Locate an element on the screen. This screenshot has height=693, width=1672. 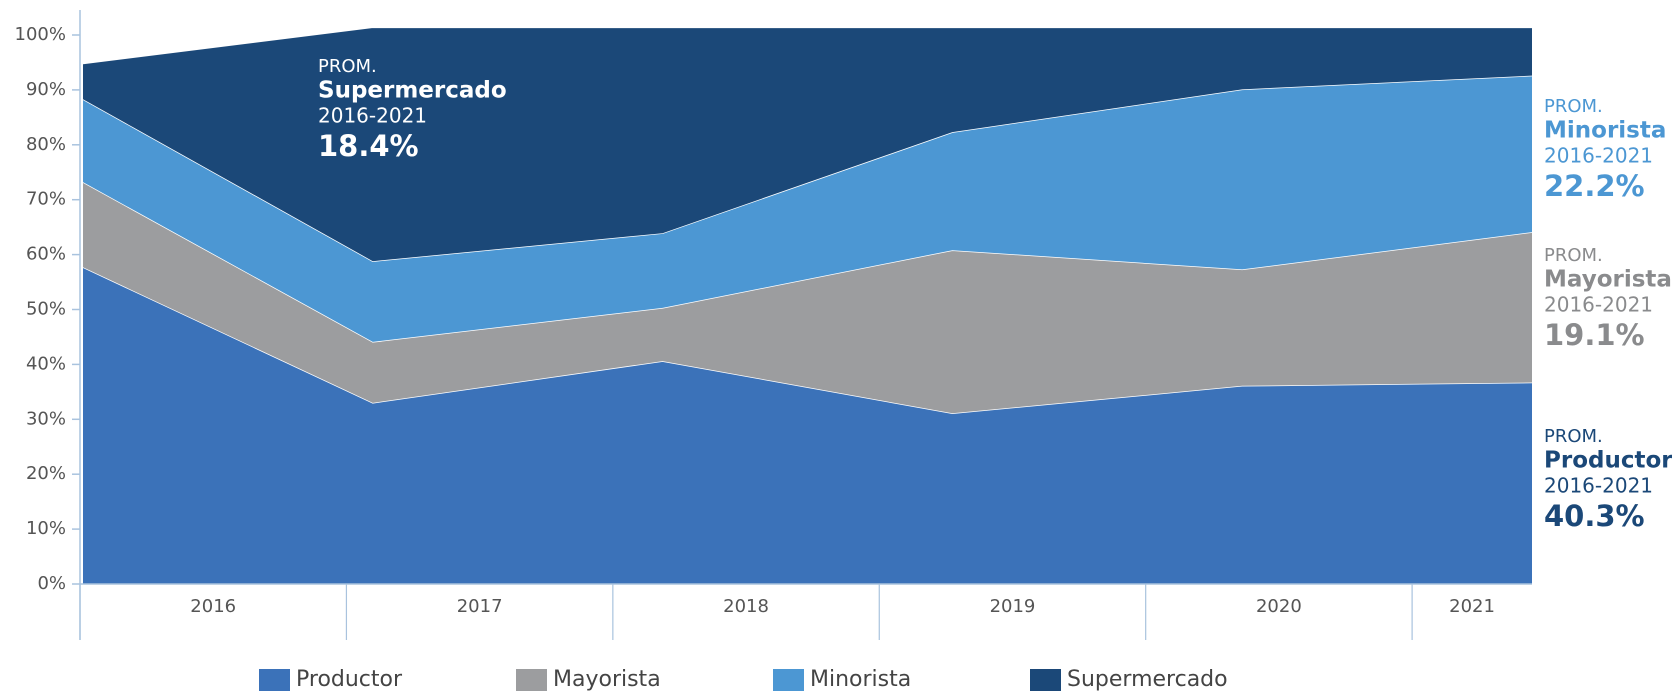
x-tick-label: 2021 is located at coordinates (1472, 606).